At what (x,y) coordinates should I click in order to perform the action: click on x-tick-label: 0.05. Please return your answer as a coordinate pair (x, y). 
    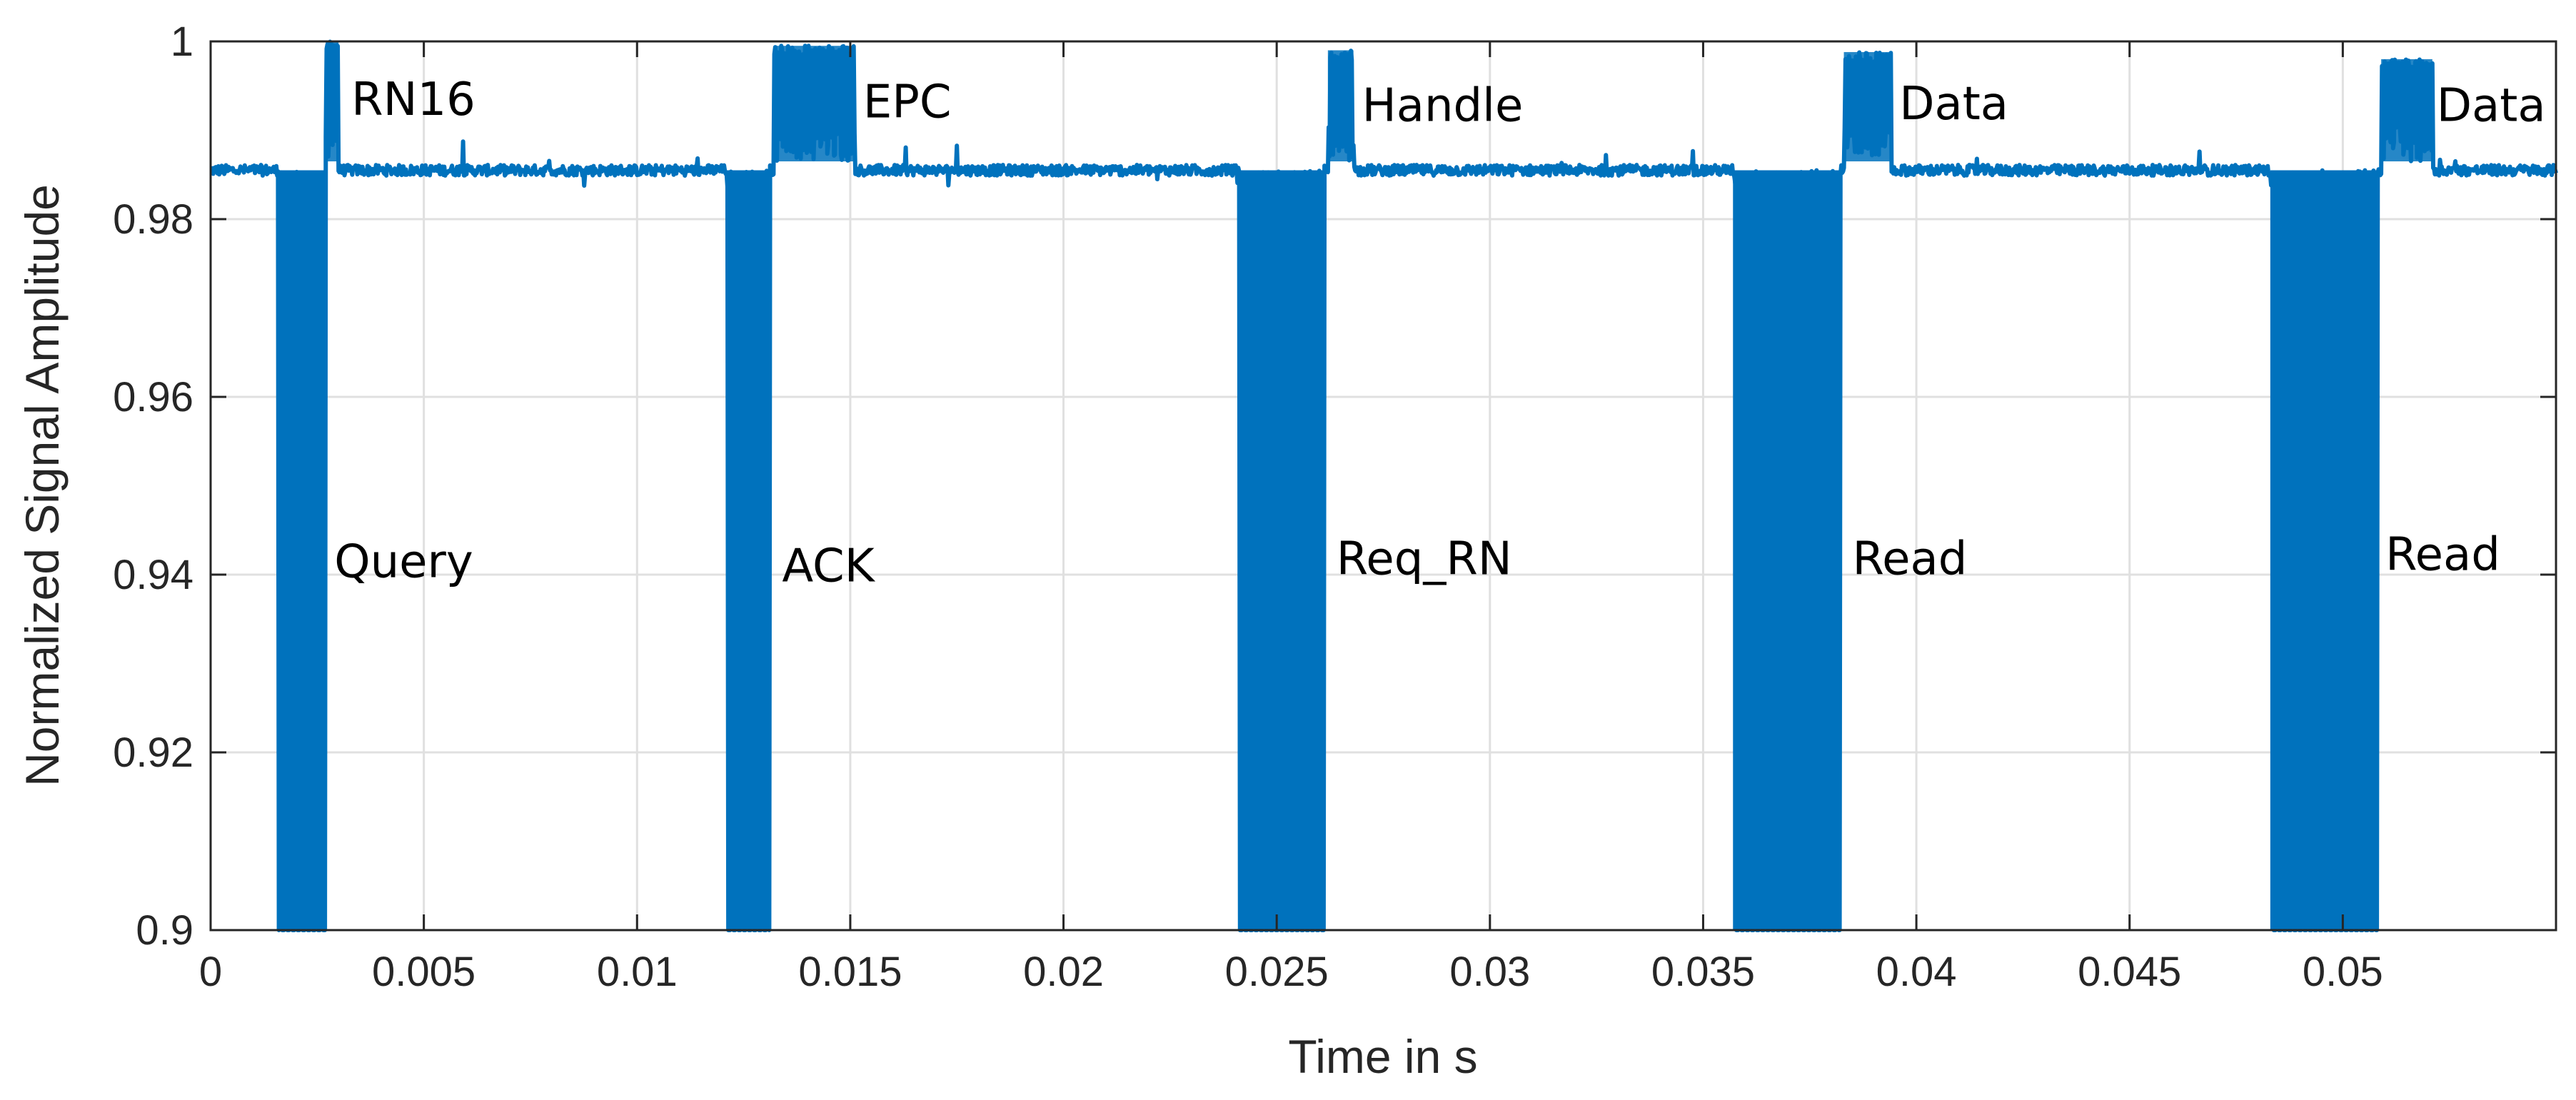
    Looking at the image, I should click on (2343, 972).